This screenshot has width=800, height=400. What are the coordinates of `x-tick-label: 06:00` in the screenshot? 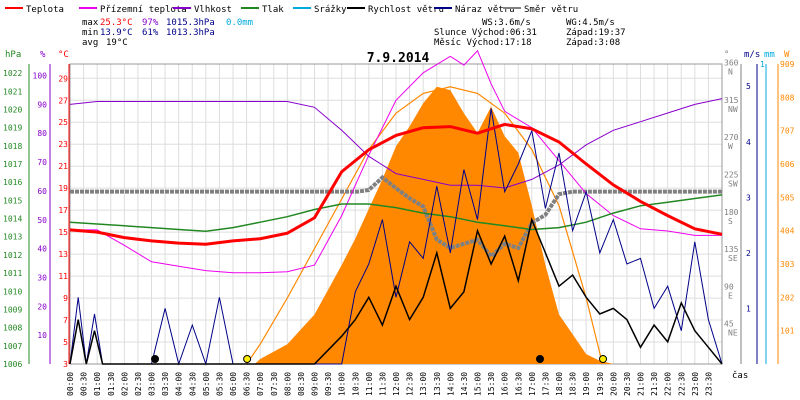 It's located at (233, 384).